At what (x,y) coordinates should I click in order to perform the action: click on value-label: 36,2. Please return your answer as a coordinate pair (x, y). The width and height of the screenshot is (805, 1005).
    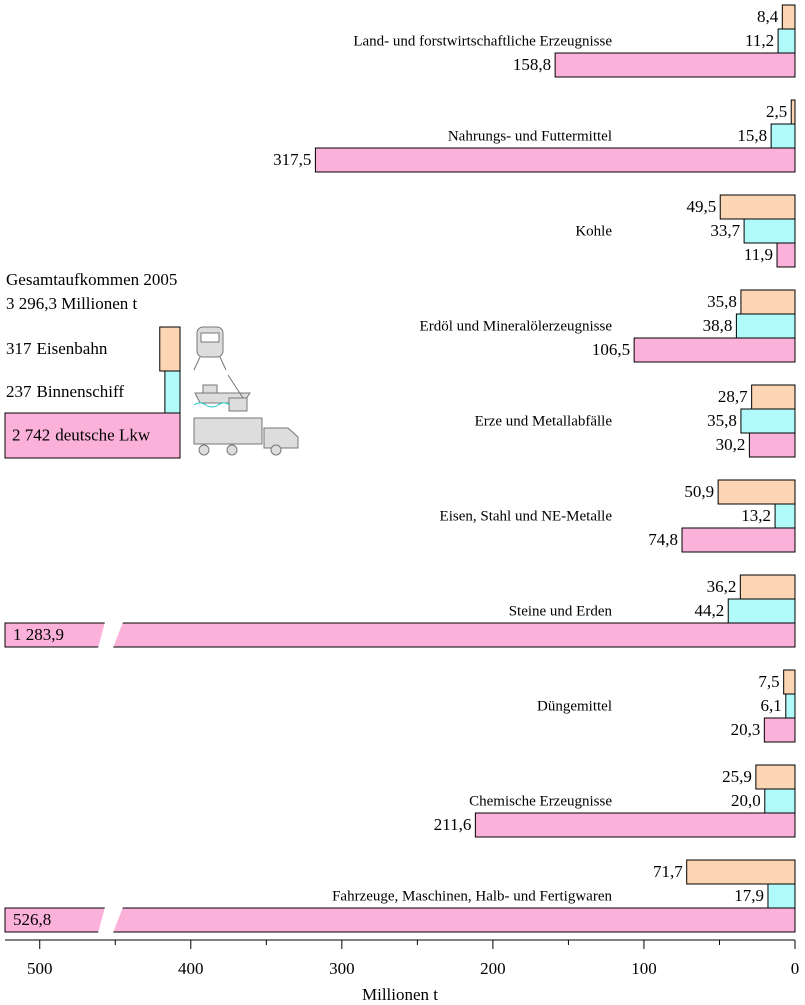
    Looking at the image, I should click on (722, 586).